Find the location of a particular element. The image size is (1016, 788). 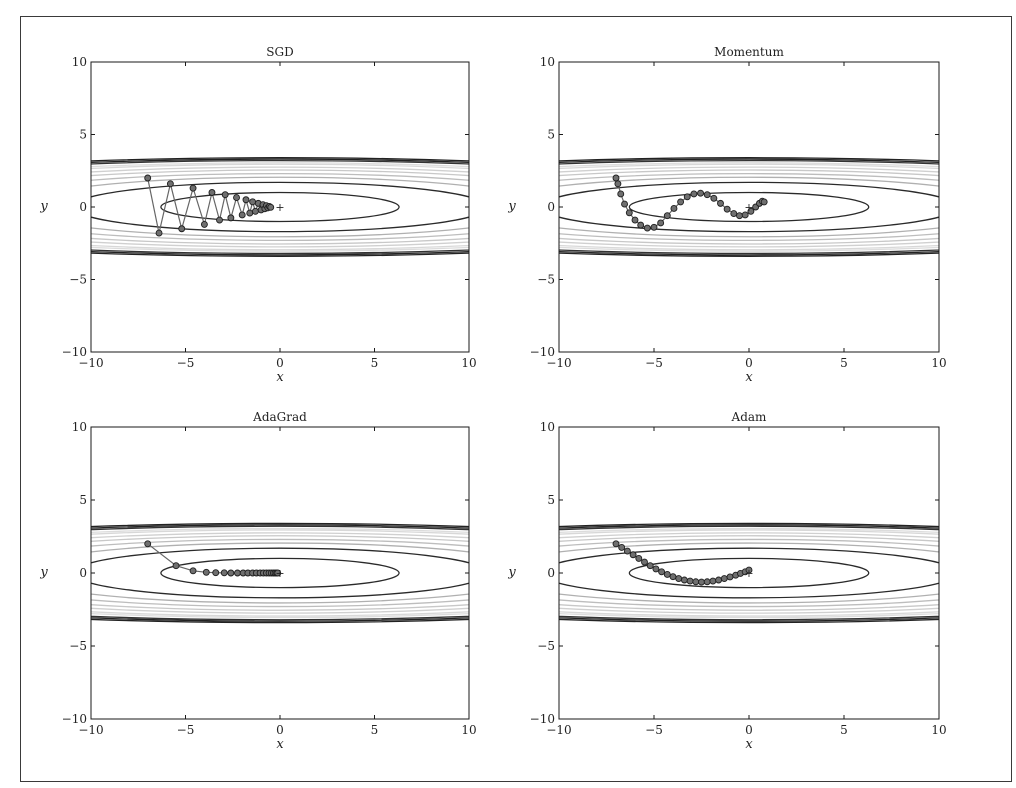

chart-title: Momentum is located at coordinates (749, 52).